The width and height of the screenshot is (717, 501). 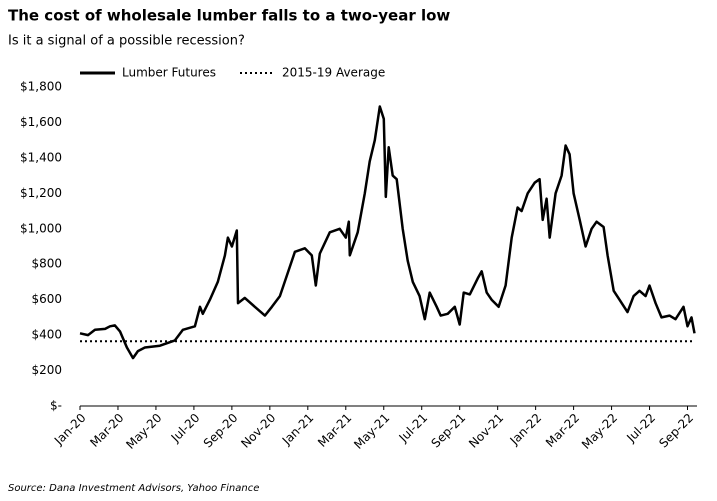 What do you see at coordinates (526, 430) in the screenshot?
I see `x-tick-label: Jan-22` at bounding box center [526, 430].